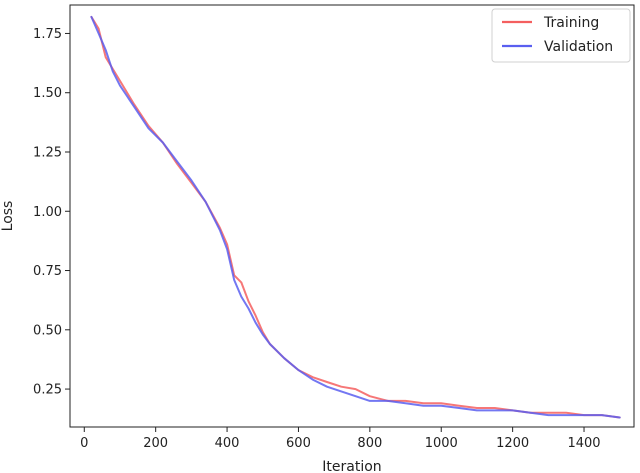  What do you see at coordinates (571, 23) in the screenshot?
I see `legend-label-training: Training` at bounding box center [571, 23].